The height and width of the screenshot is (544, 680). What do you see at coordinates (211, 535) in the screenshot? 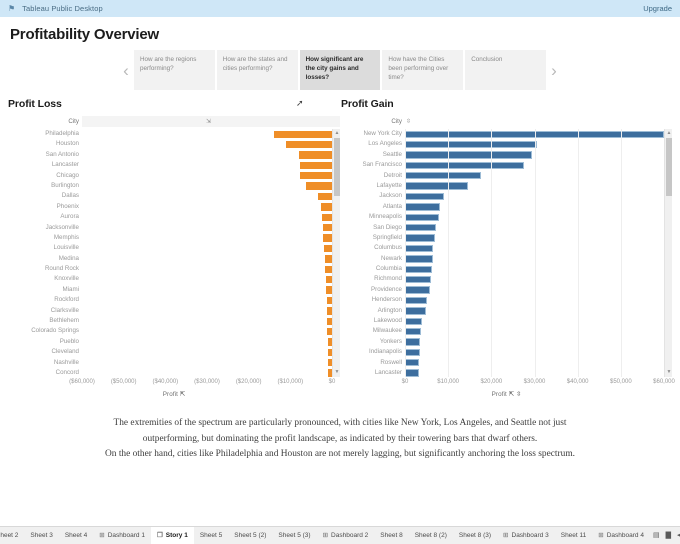
I see `sheet-tab-sheet-5: Sheet 5` at bounding box center [211, 535].